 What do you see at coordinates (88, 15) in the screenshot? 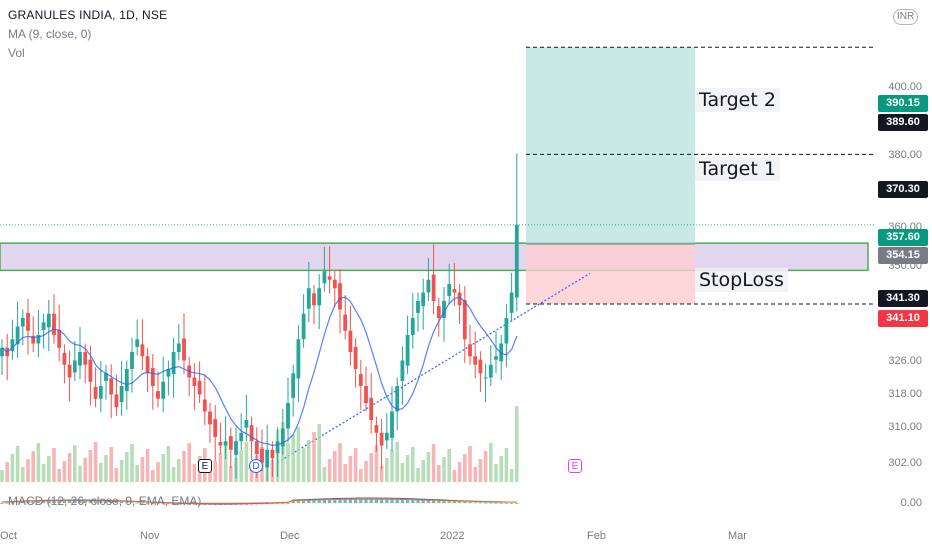
I see `symbol-title: GRANULES INDIA, 1D, NSE` at bounding box center [88, 15].